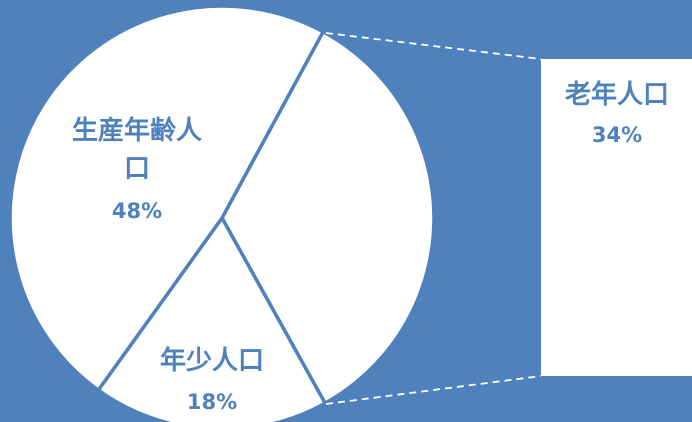 The image size is (692, 422). Describe the element at coordinates (137, 211) in the screenshot. I see `slice-value-working-age: 48%` at that location.